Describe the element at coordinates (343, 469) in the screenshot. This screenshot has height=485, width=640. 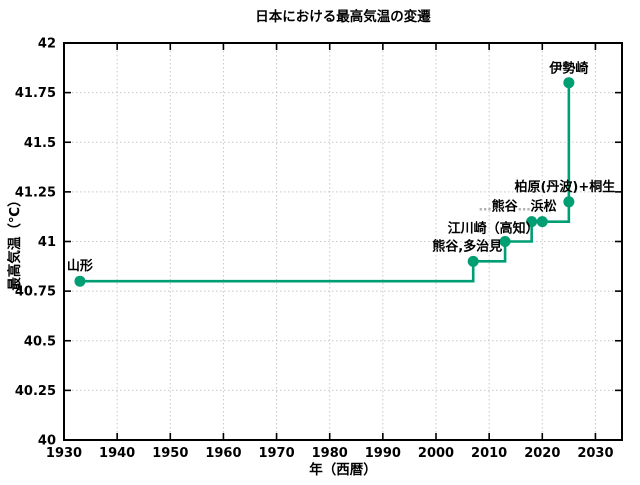
I see `x-axis-label: 年（西暦）` at that location.